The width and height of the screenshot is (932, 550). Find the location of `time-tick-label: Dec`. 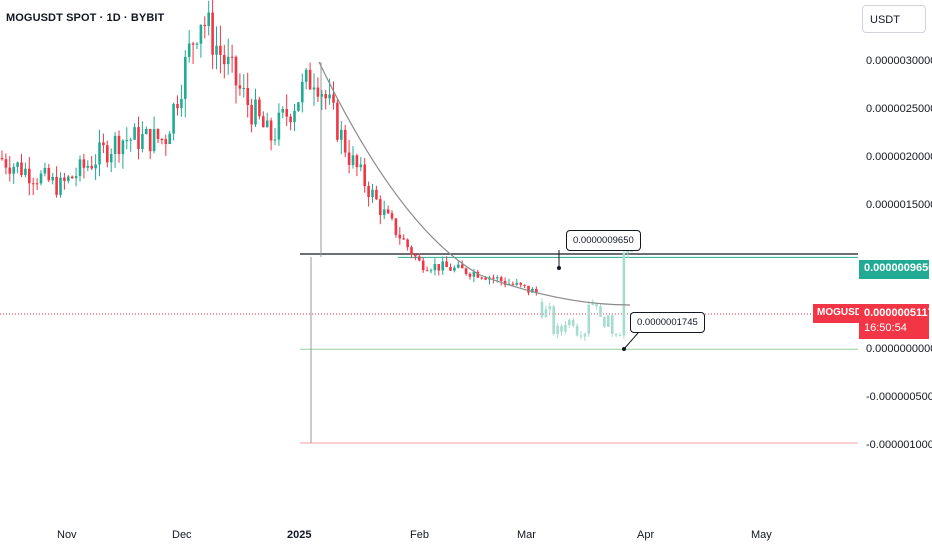

time-tick-label: Dec is located at coordinates (182, 535).